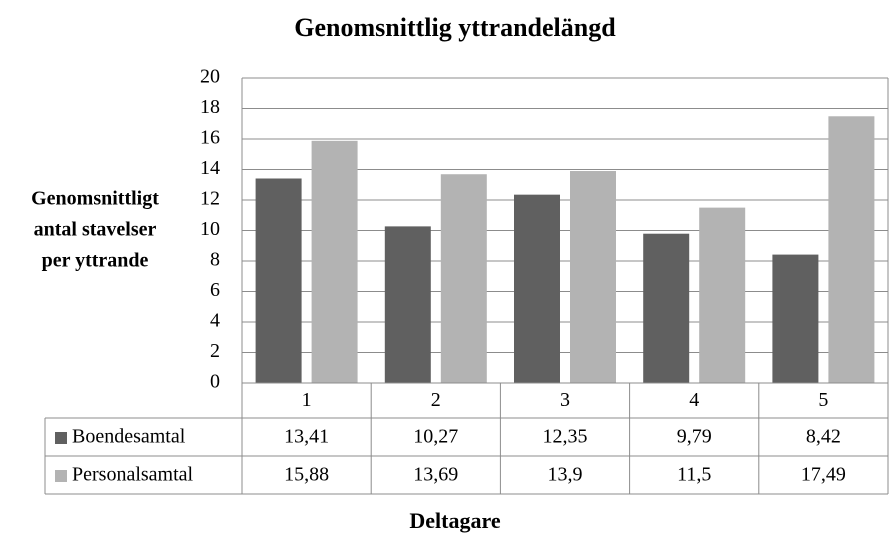  I want to click on legend-label: Boendesamtal, so click(129, 437).